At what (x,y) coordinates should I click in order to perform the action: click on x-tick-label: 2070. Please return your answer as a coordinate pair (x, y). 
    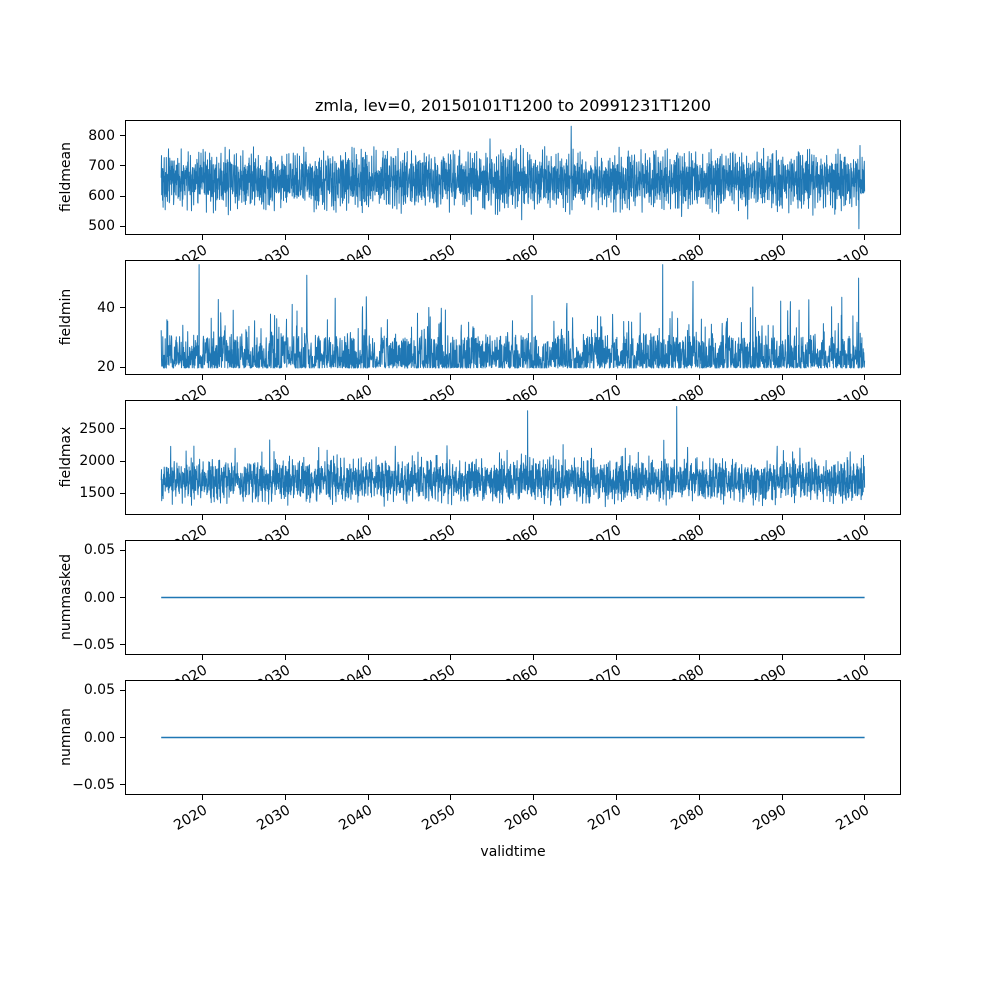
    Looking at the image, I should click on (604, 818).